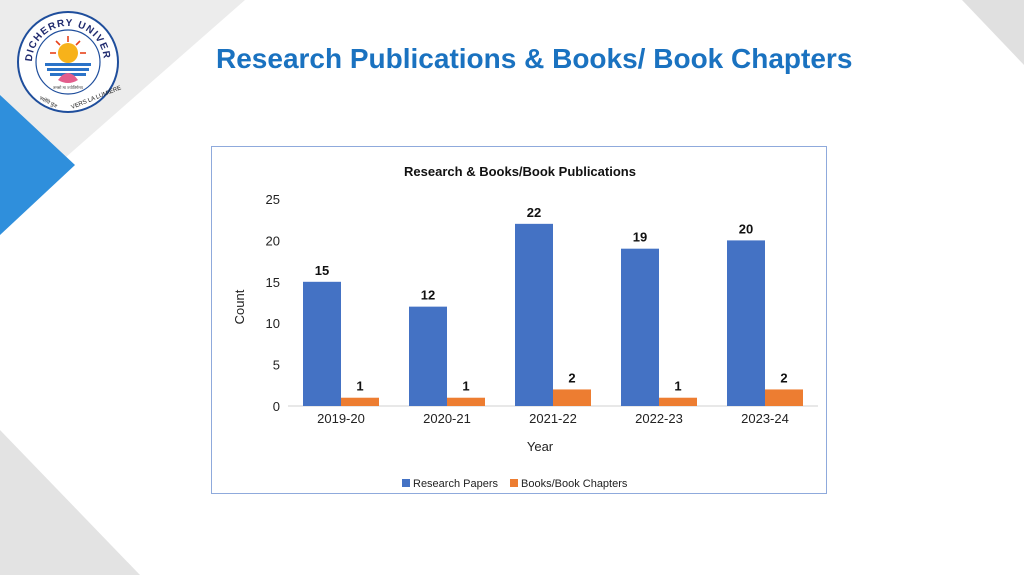 The height and width of the screenshot is (575, 1024). I want to click on x-tick-label: 2019-20, so click(341, 418).